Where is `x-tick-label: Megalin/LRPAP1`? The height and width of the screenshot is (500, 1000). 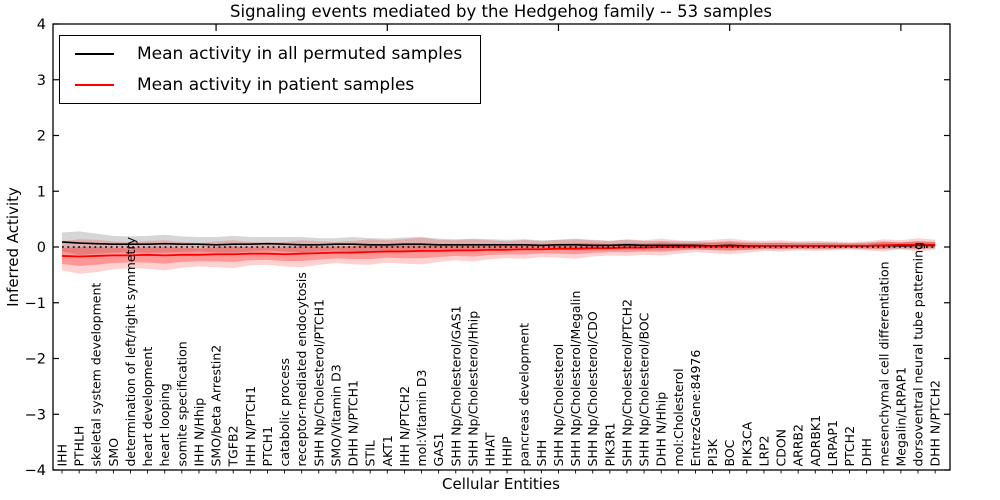 x-tick-label: Megalin/LRPAP1 is located at coordinates (900, 417).